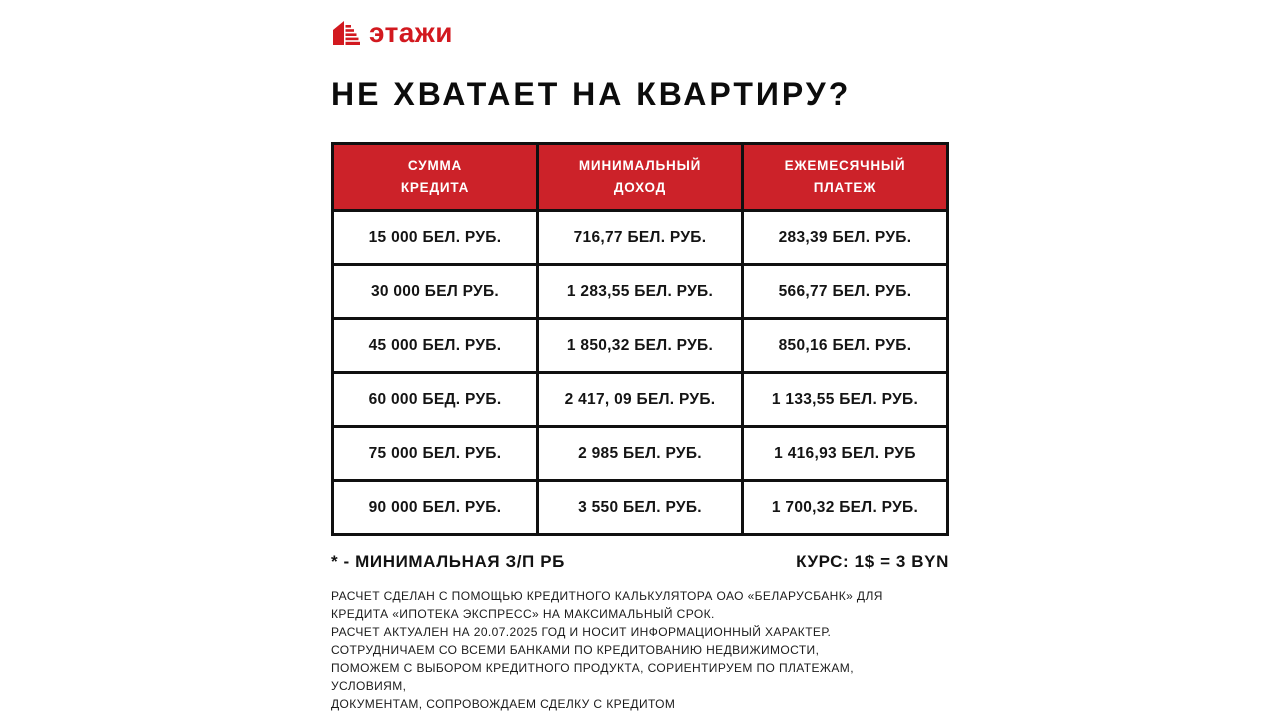 The width and height of the screenshot is (1280, 720). What do you see at coordinates (591, 94) in the screenshot?
I see `page-title: НЕ ХВАТАЕТ НА КВАРТИРУ?` at bounding box center [591, 94].